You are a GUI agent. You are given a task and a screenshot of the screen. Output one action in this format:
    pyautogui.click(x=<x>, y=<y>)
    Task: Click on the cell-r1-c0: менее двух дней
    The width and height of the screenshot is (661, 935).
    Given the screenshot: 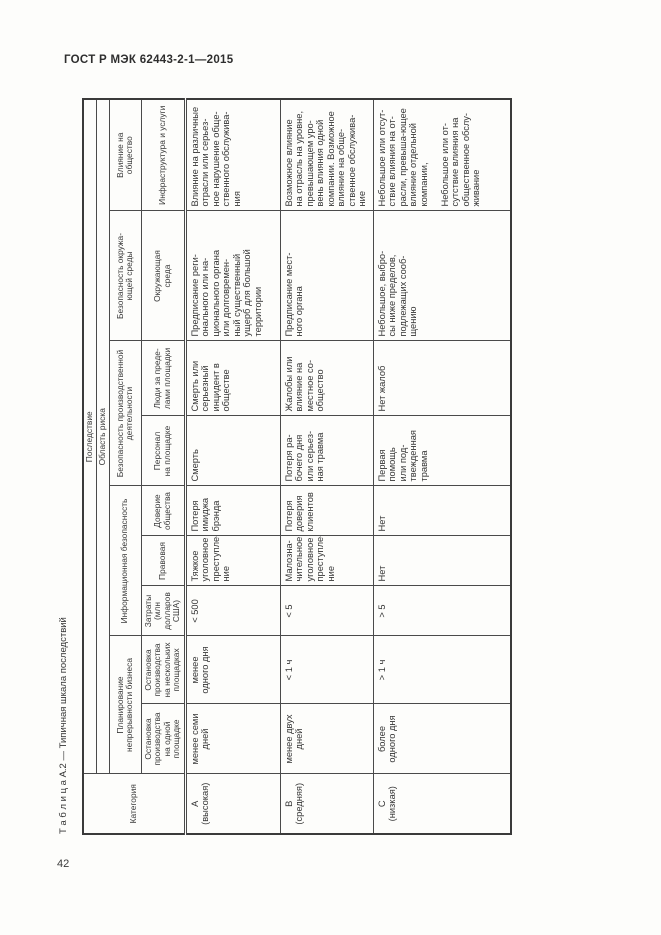 What is the action you would take?
    pyautogui.click(x=326, y=739)
    